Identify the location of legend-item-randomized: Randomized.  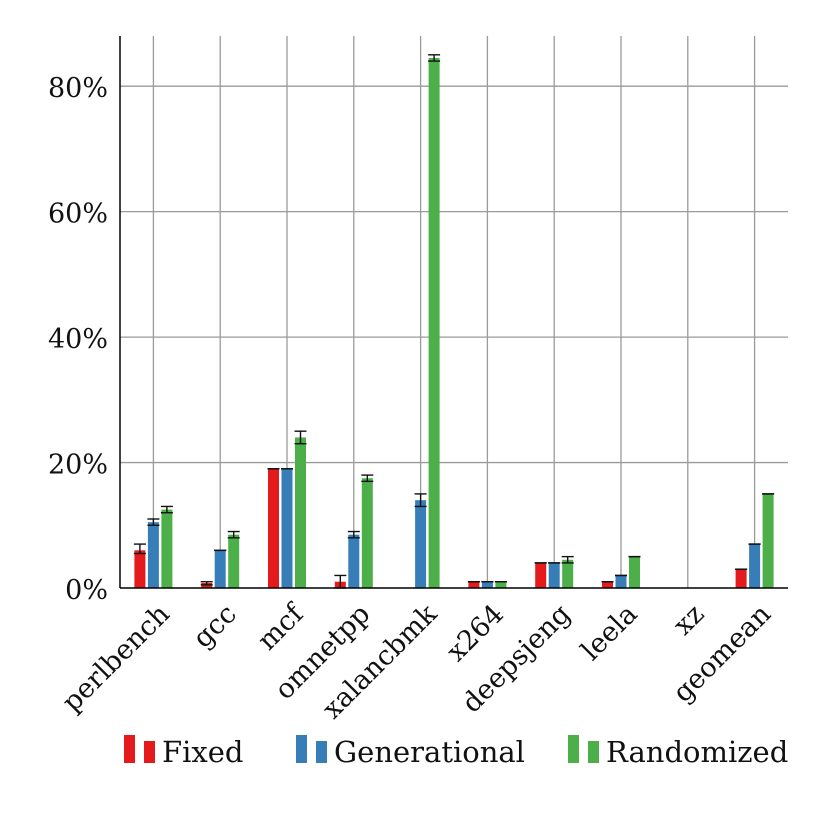
(678, 752).